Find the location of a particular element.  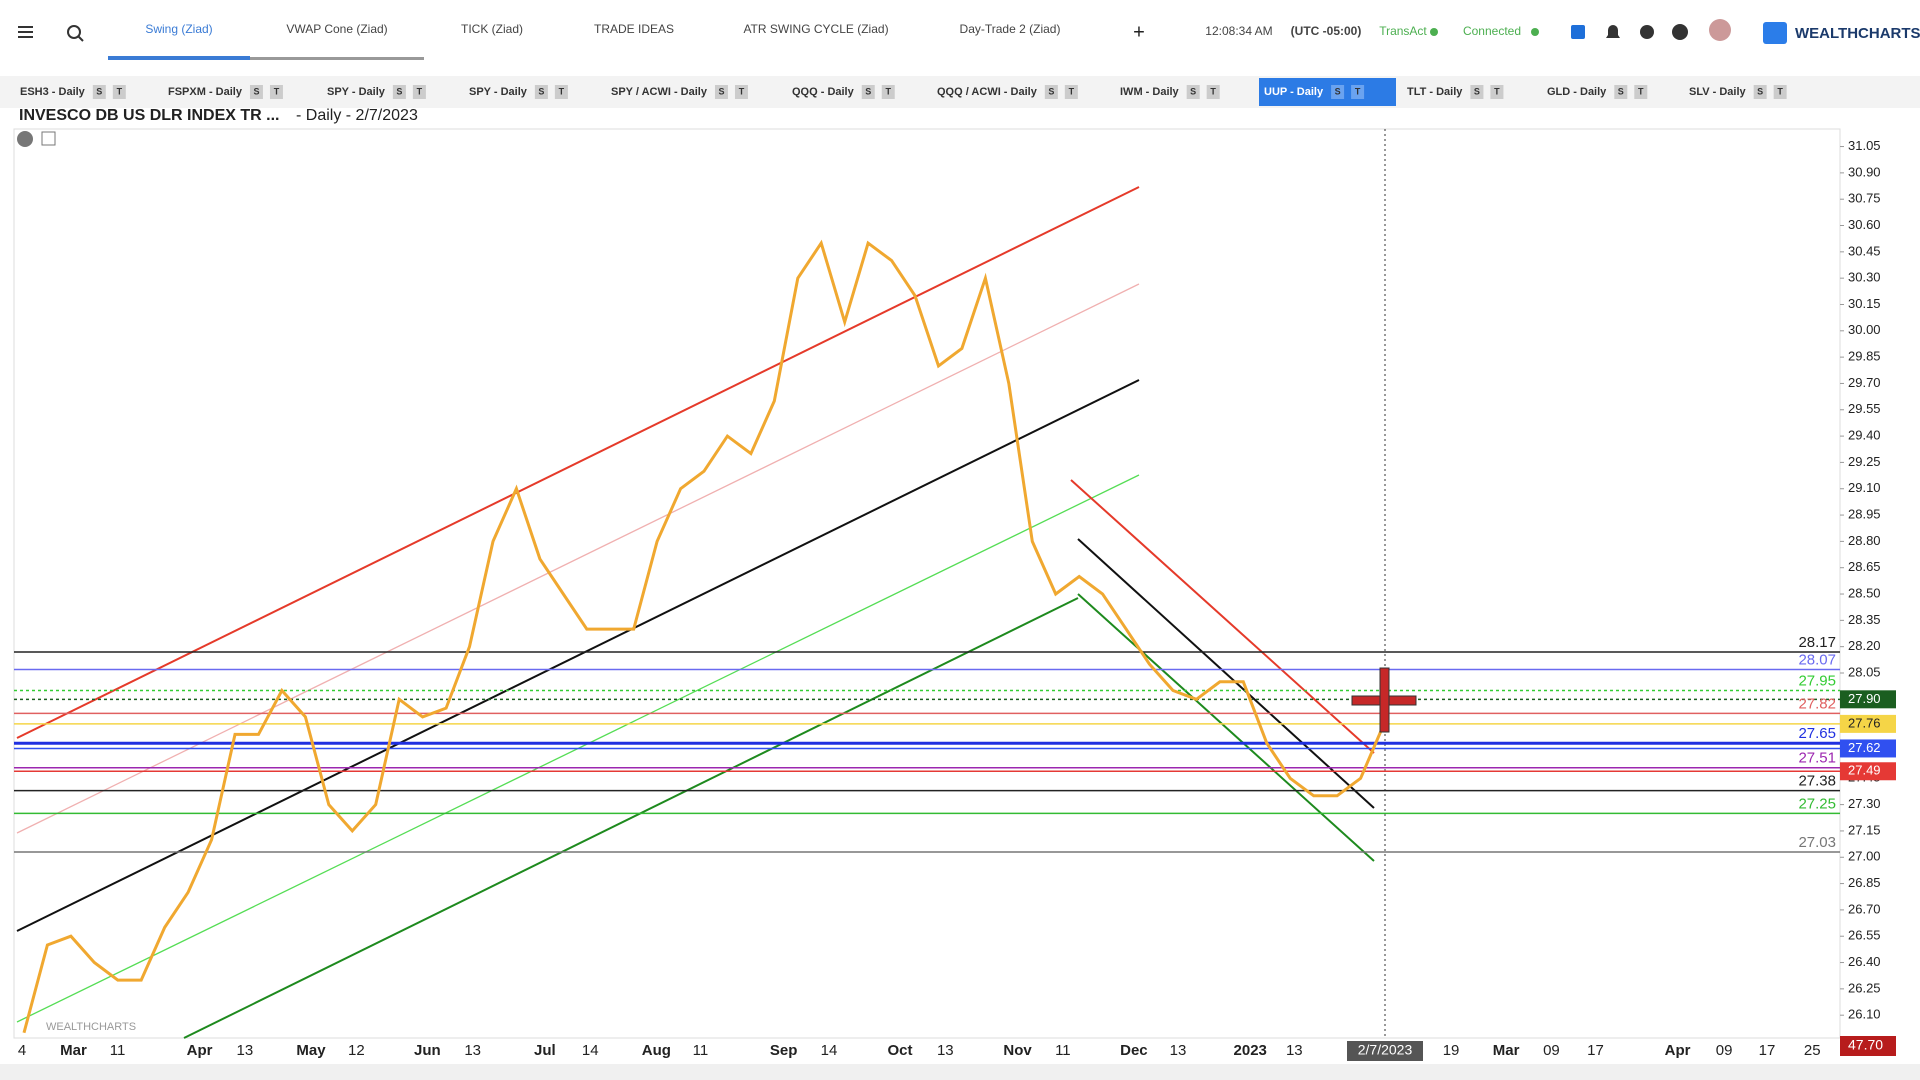

y-tick-label: 27.00 is located at coordinates (1864, 856).